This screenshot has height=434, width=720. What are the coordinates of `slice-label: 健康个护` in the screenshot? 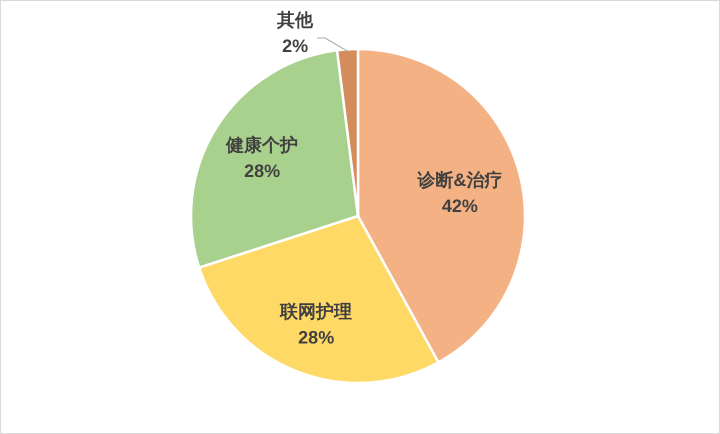 It's located at (261, 145).